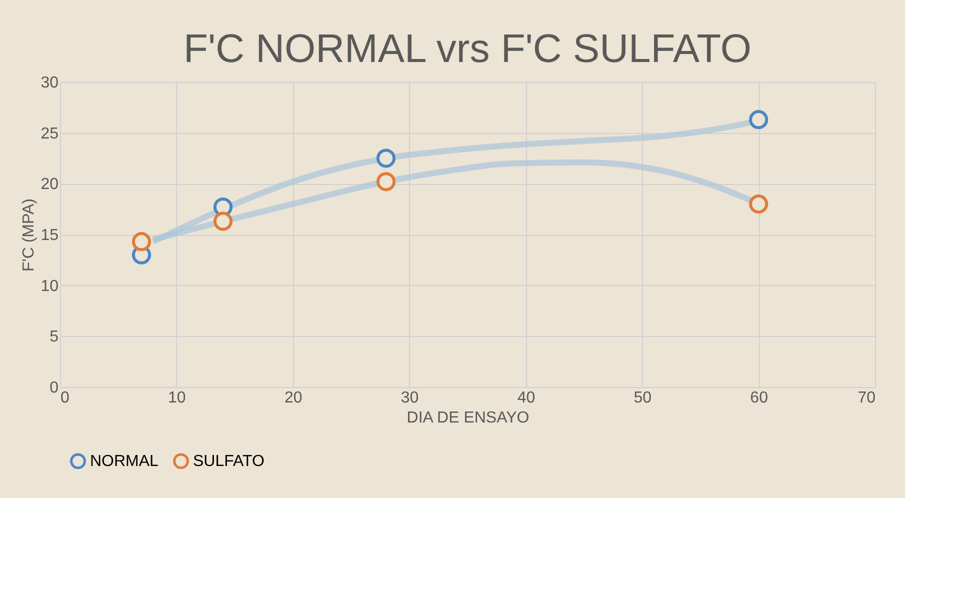  I want to click on y-tick-label: 25, so click(49, 133).